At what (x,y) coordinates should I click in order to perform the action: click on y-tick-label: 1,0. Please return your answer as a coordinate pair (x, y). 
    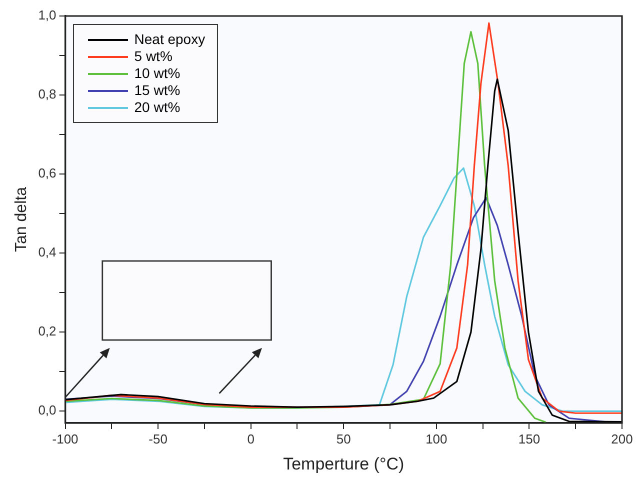
    Looking at the image, I should click on (47, 15).